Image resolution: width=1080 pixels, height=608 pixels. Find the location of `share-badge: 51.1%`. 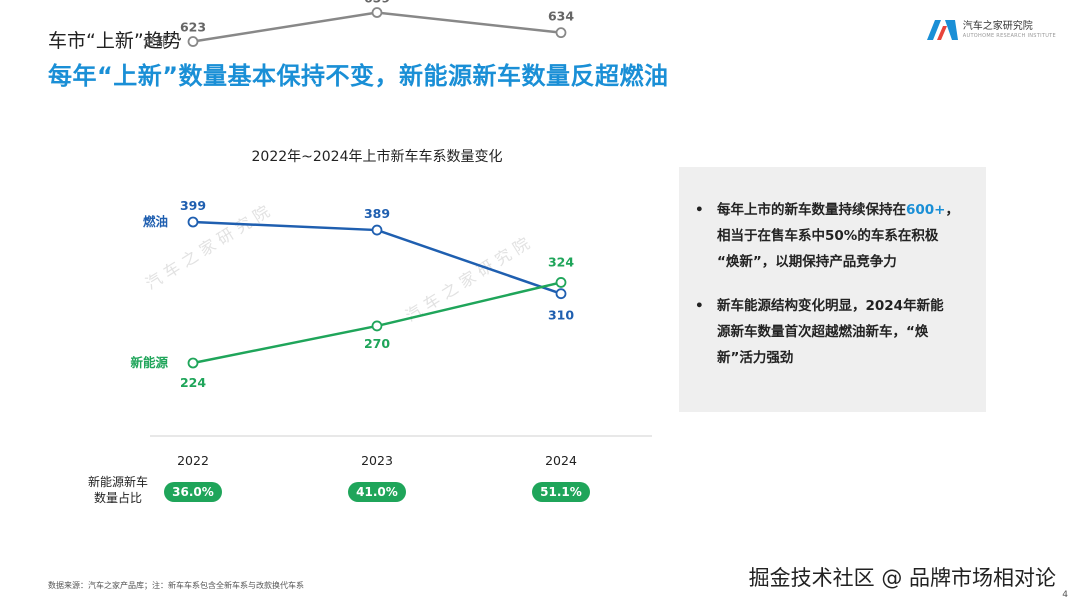

share-badge: 51.1% is located at coordinates (561, 492).